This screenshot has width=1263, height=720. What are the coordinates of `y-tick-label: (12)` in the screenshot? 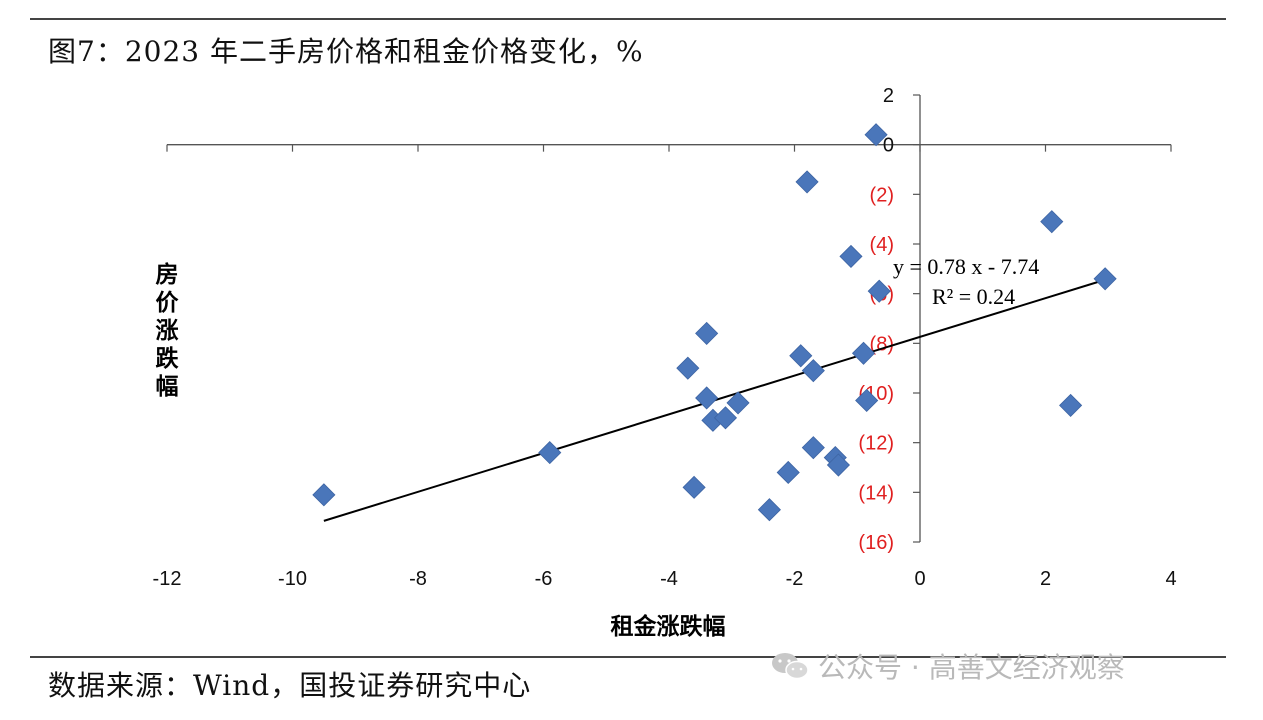 It's located at (876, 444).